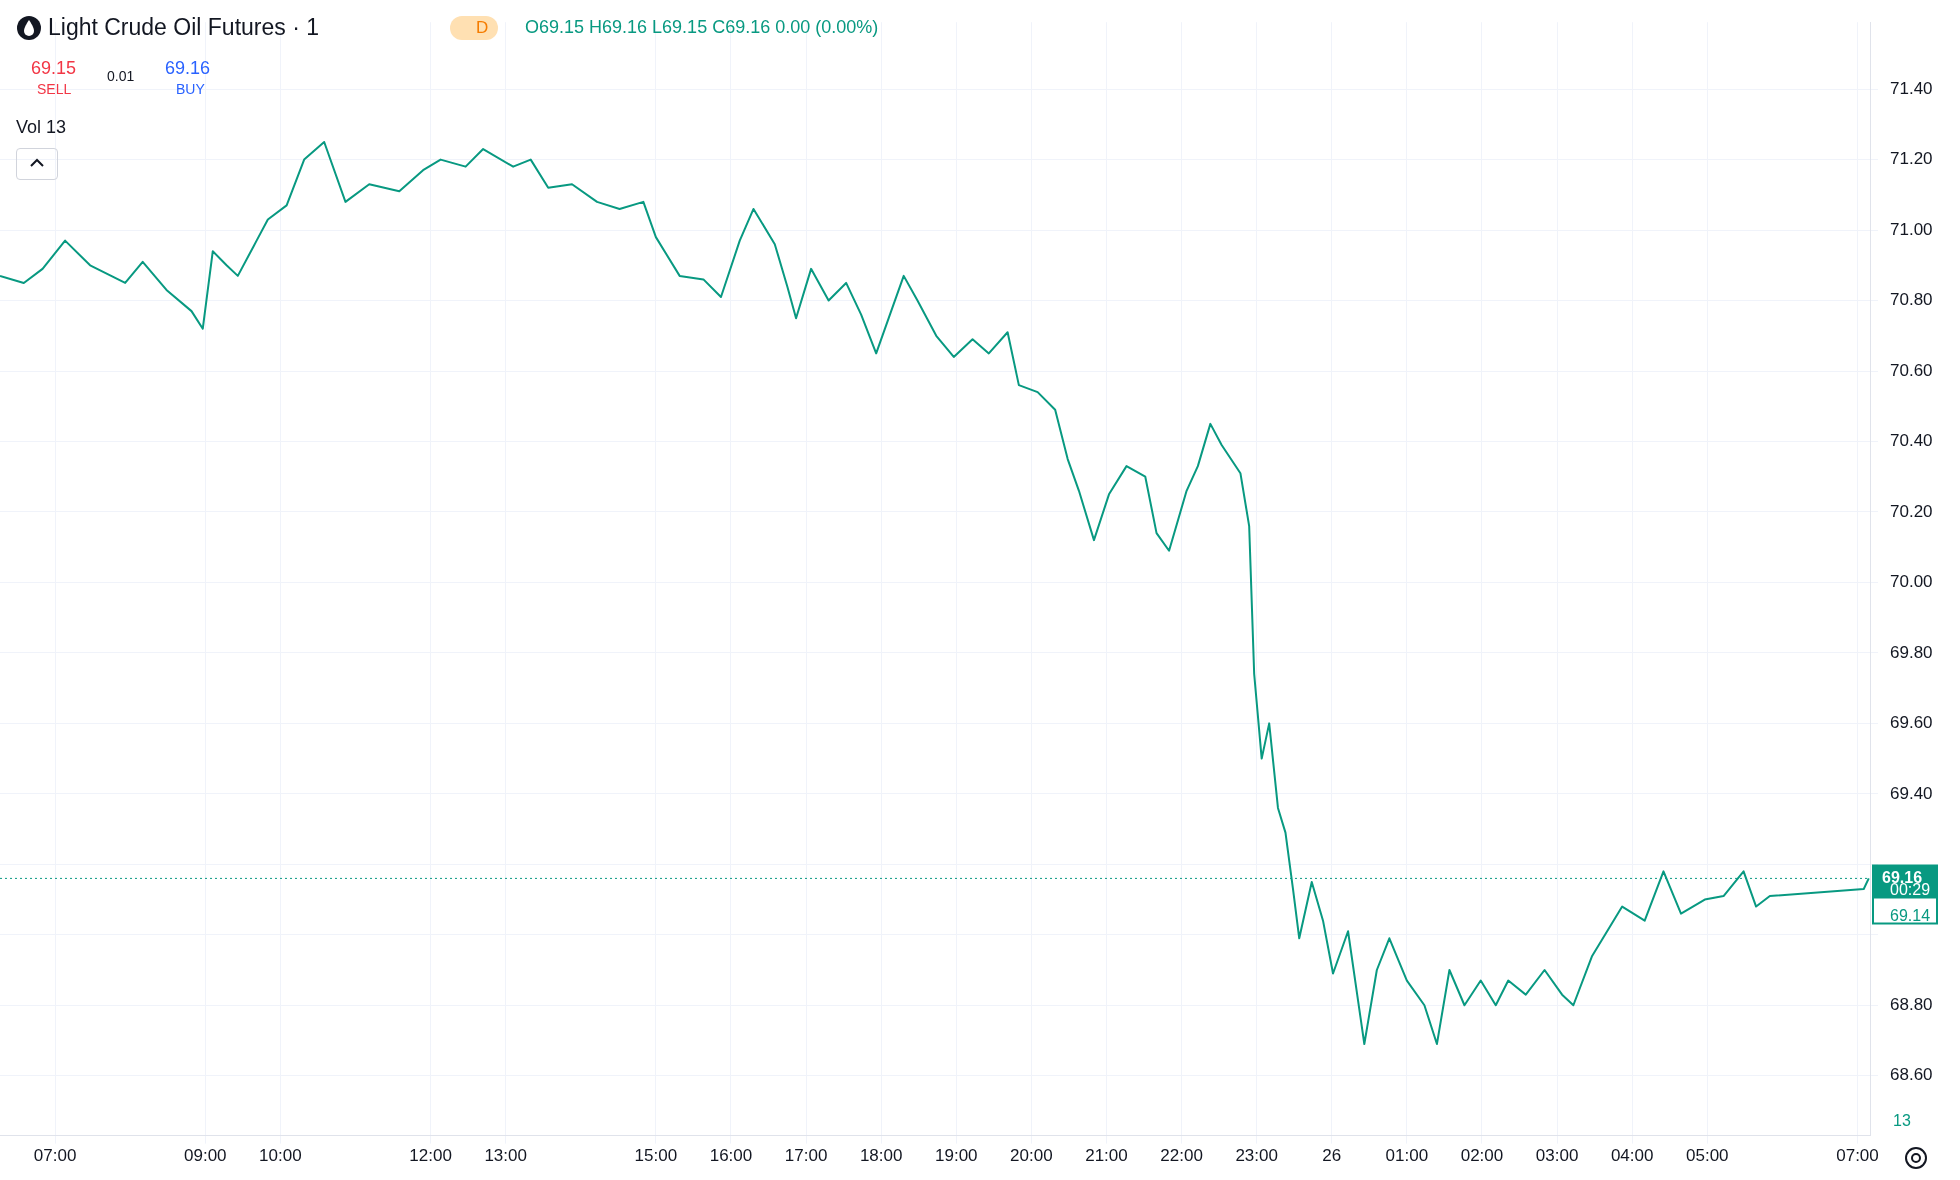 The image size is (1960, 1180). I want to click on x-tick-label: 13:00, so click(505, 1156).